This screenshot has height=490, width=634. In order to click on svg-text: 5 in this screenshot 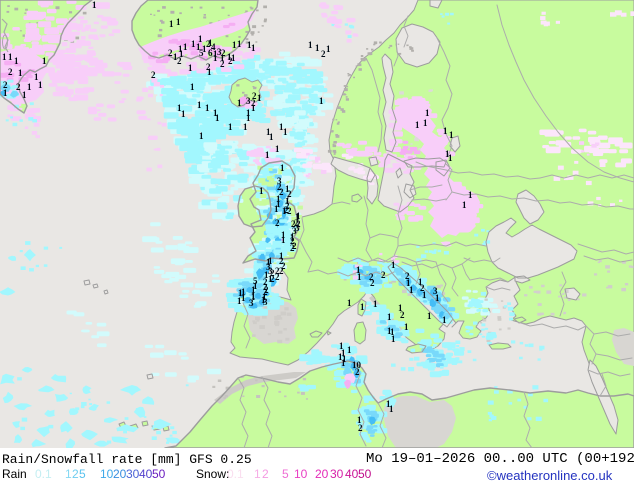, I will do `click(201, 53)`.